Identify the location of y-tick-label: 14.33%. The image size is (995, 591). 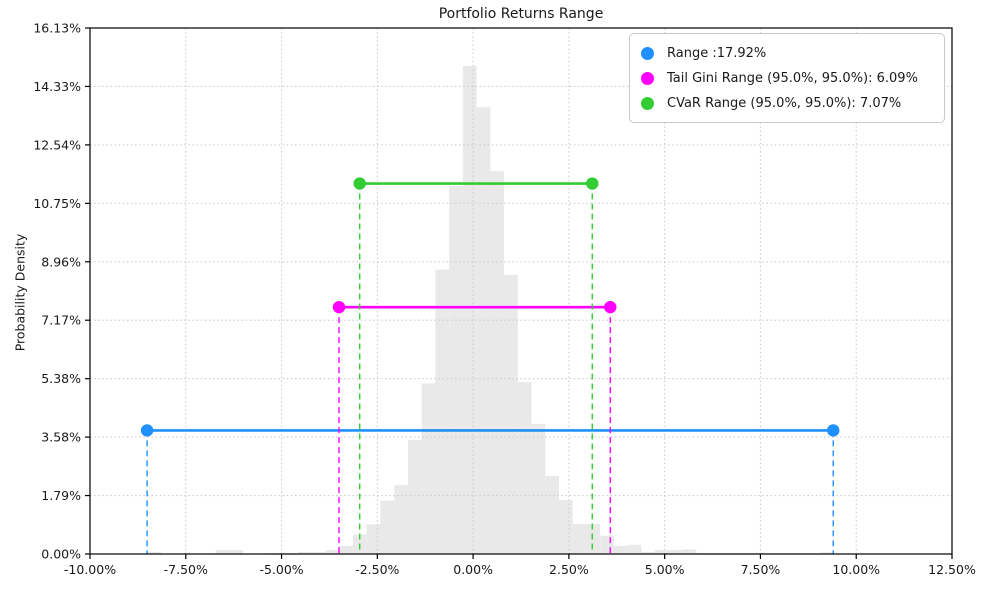
(57, 86).